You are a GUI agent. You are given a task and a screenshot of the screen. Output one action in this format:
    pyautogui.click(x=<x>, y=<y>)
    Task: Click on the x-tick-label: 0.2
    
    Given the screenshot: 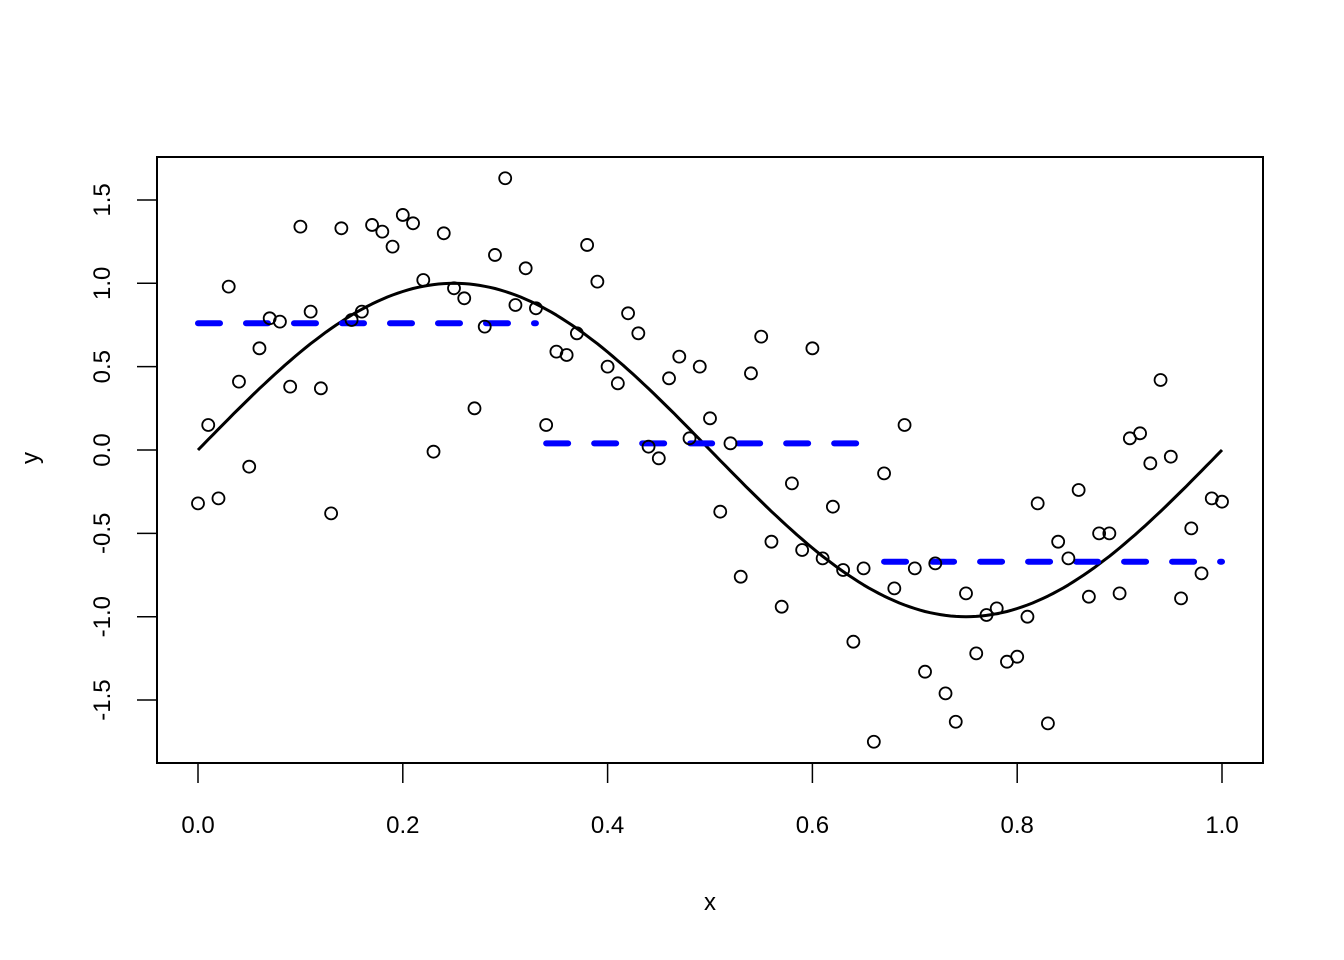 What is the action you would take?
    pyautogui.click(x=402, y=825)
    